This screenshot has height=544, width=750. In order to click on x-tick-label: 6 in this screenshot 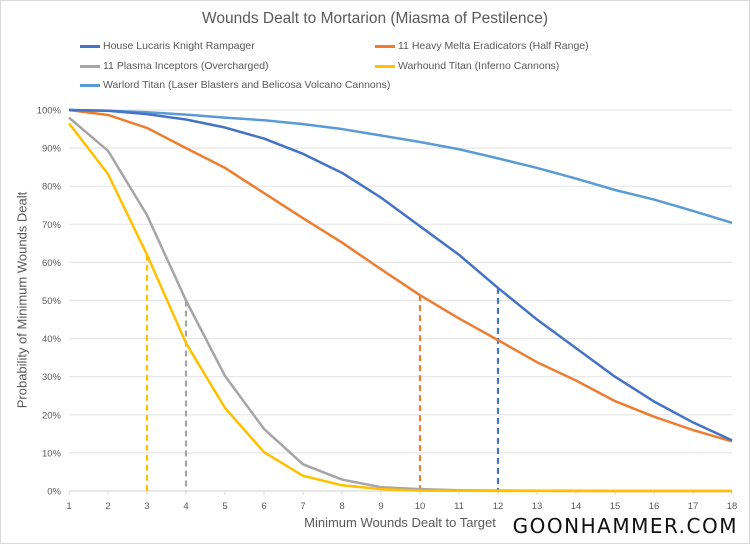, I will do `click(263, 506)`.